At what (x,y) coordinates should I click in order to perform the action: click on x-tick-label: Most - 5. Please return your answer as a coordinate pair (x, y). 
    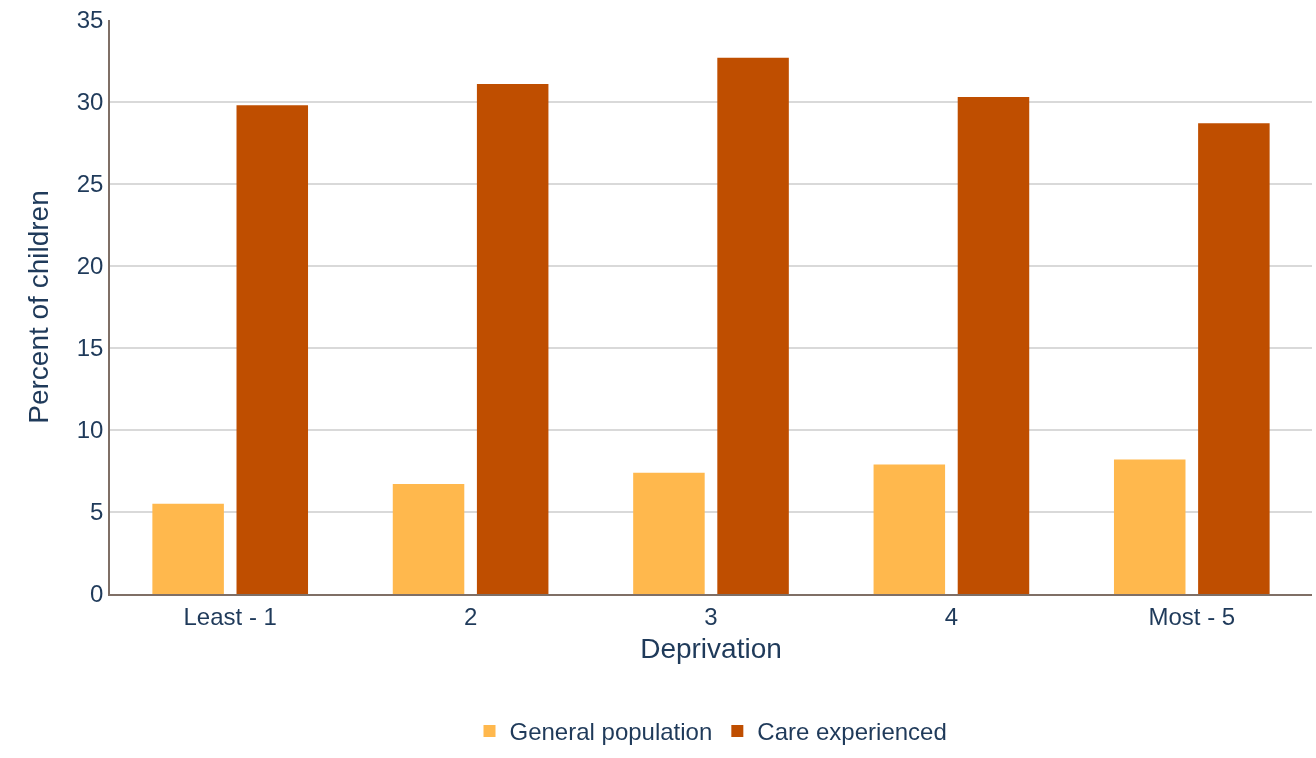
    Looking at the image, I should click on (1192, 616).